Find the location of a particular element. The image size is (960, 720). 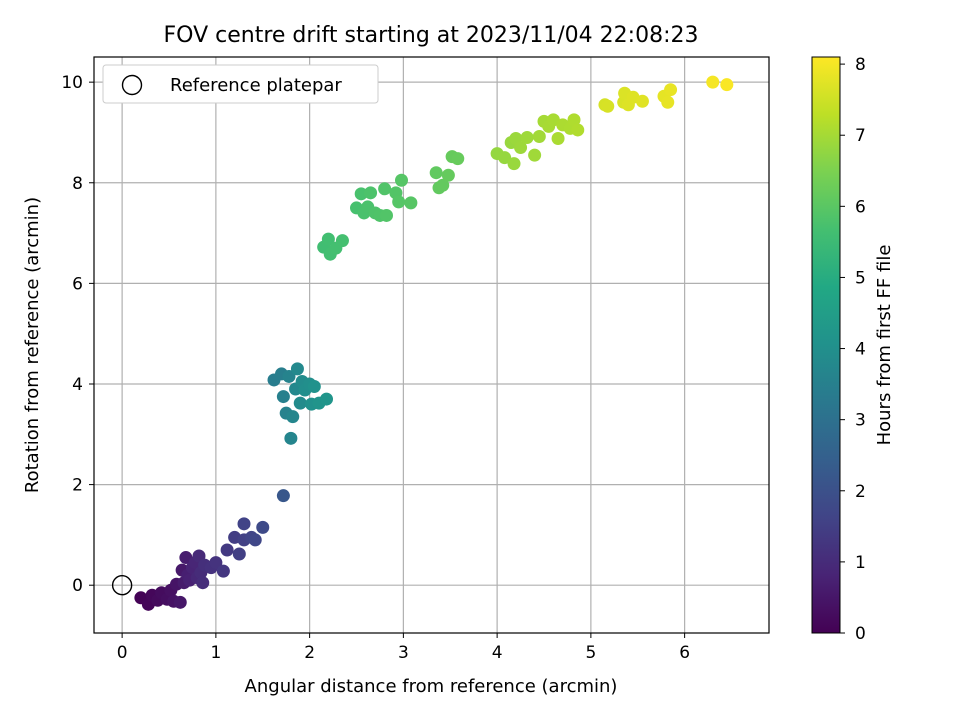

colorbar: 0 1 2 3 4 5 6 7 8 Hours from first FF file is located at coordinates (853, 349).